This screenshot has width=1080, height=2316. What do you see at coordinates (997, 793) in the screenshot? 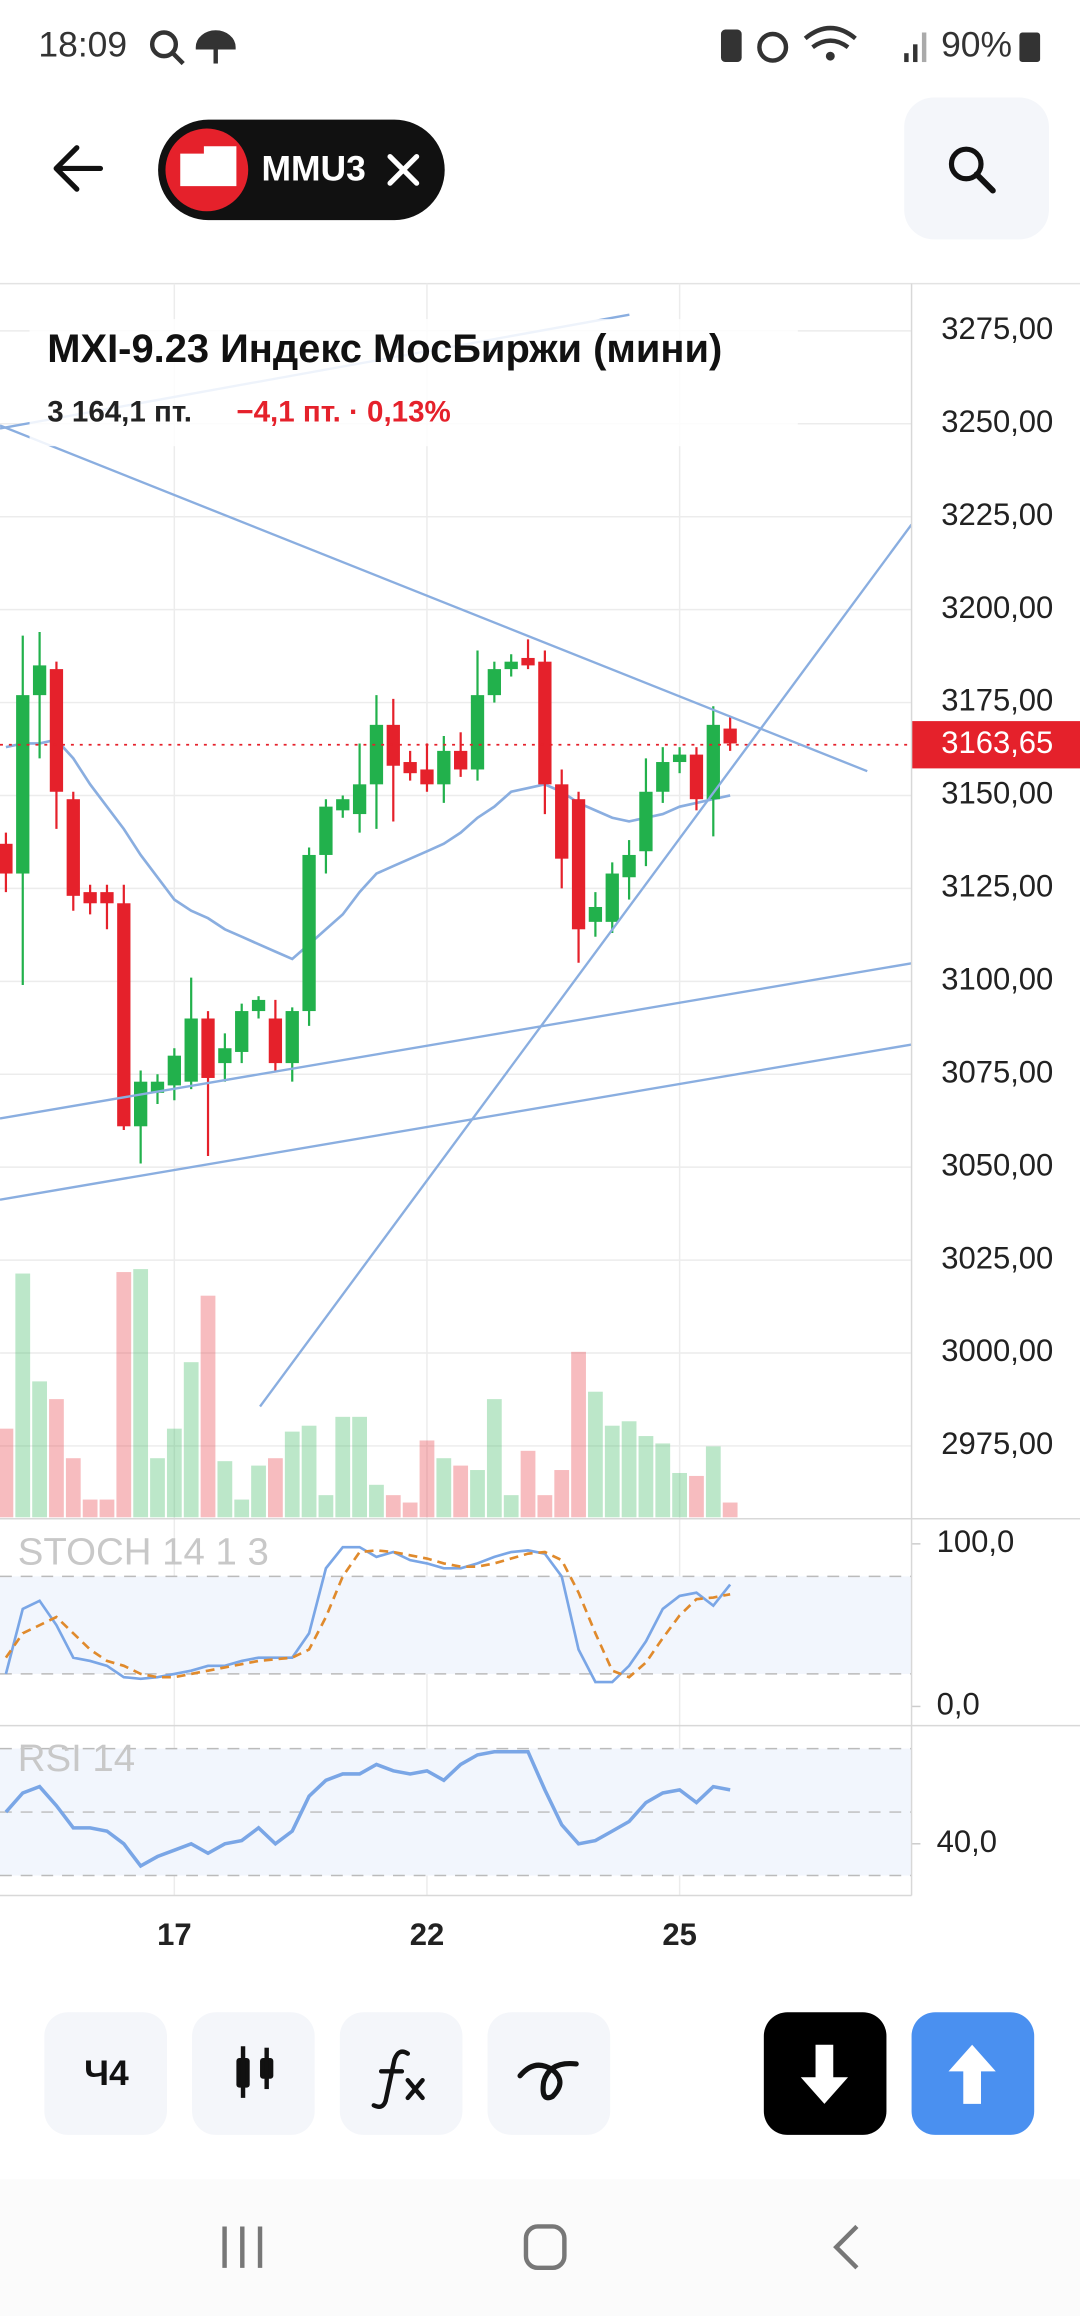
I see `y-tick-label: 3150,00` at bounding box center [997, 793].